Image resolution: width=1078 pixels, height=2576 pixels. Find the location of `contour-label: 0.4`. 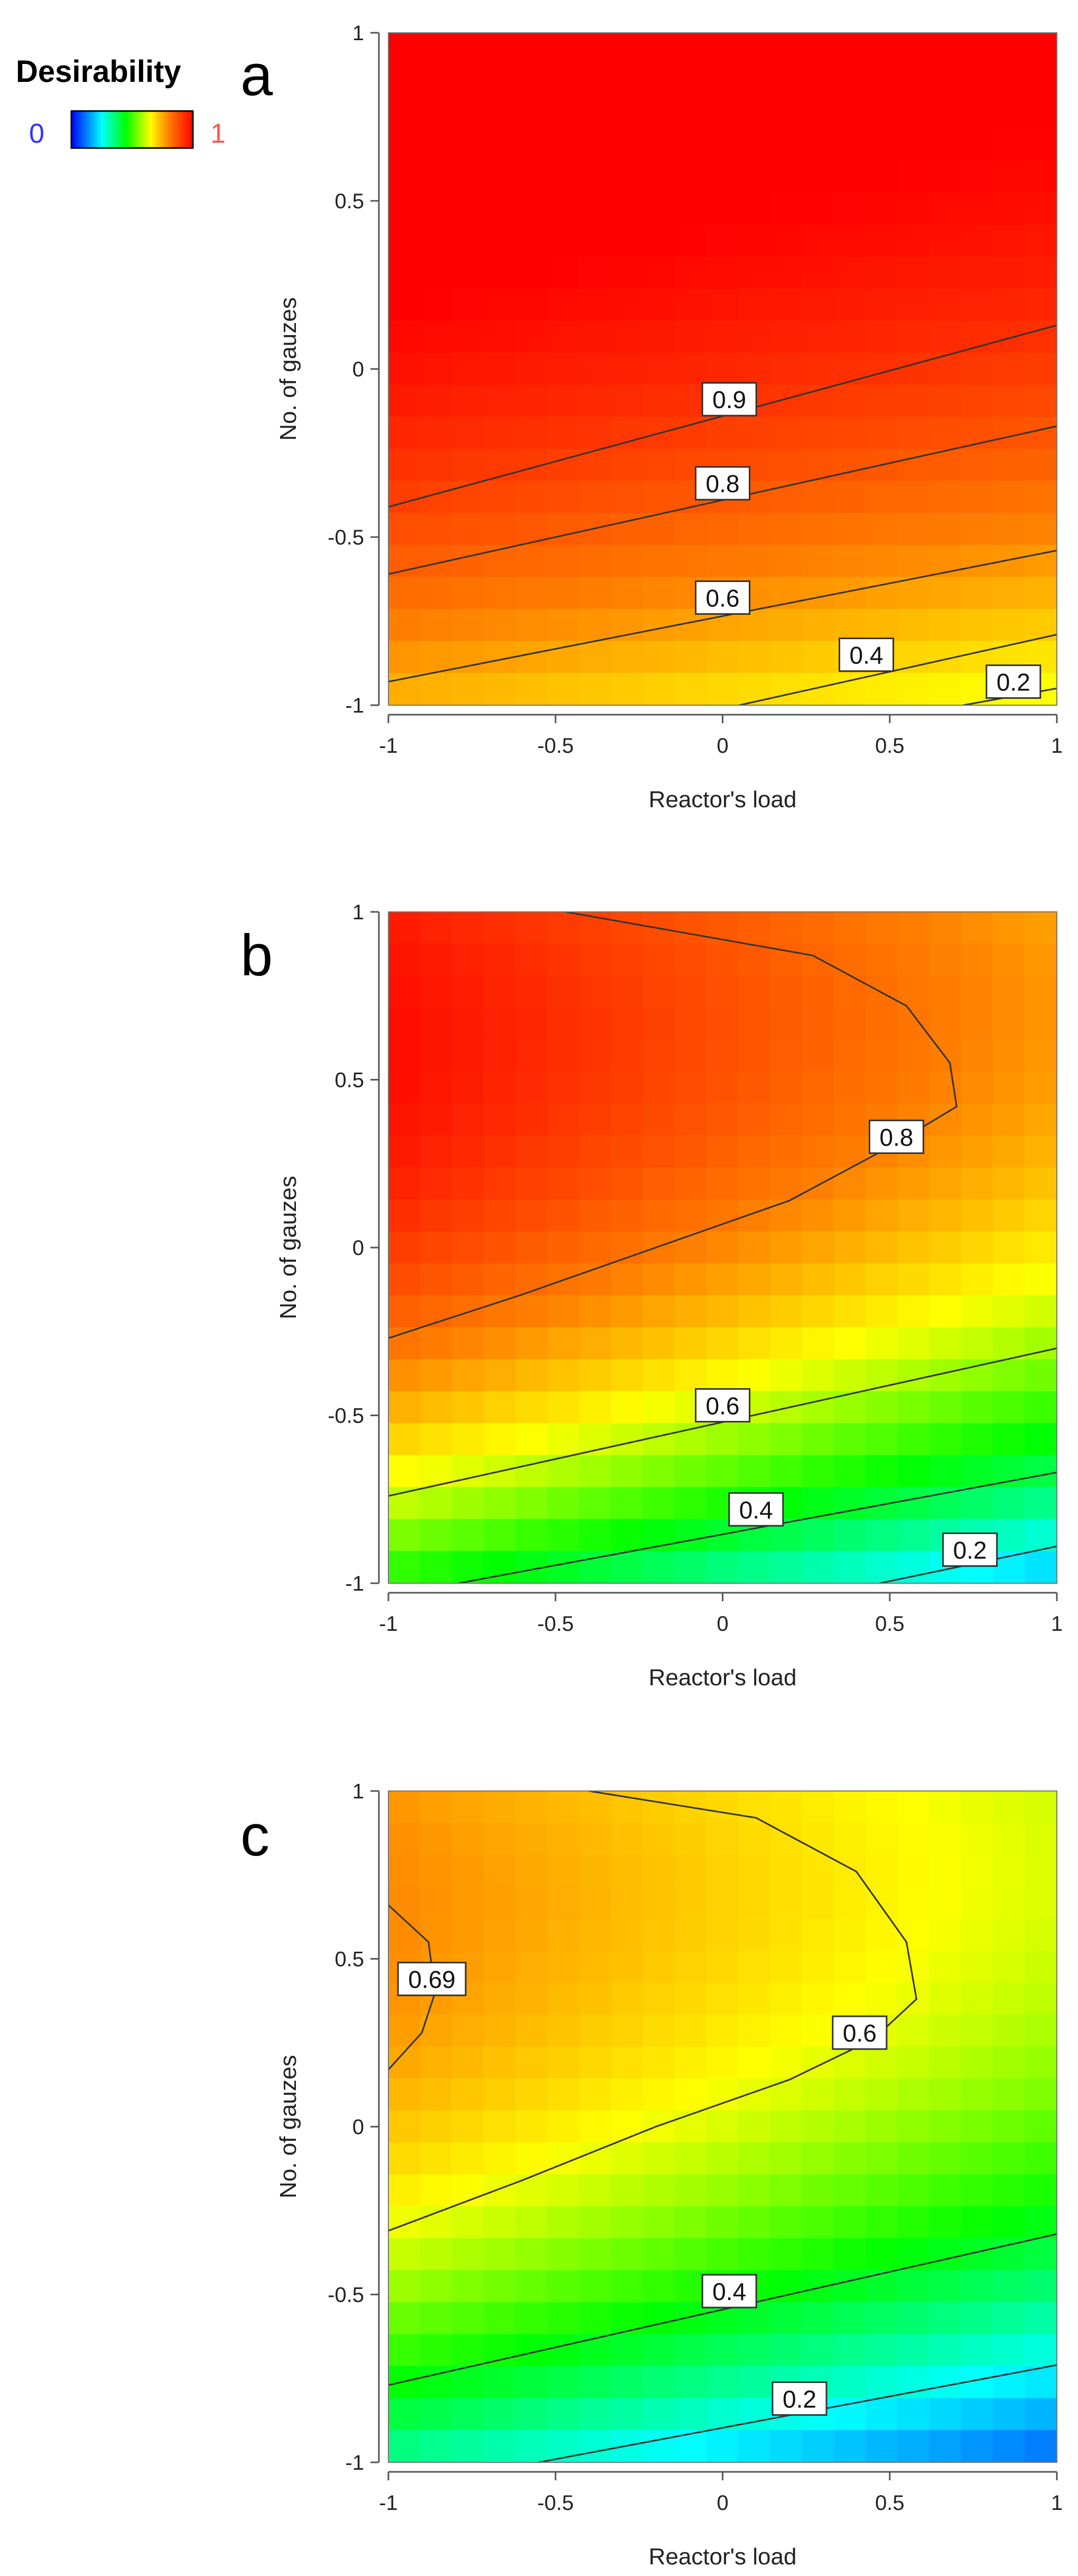

contour-label: 0.4 is located at coordinates (756, 1510).